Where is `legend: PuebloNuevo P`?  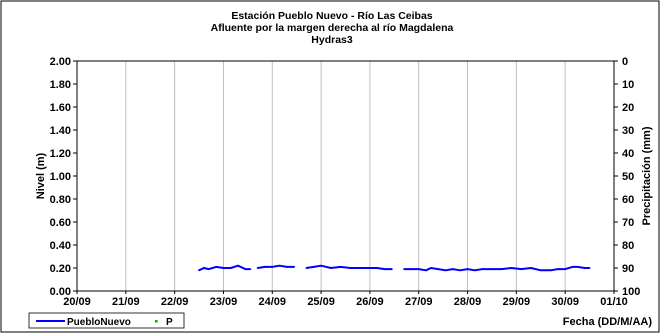
legend: PuebloNuevo P is located at coordinates (106, 320).